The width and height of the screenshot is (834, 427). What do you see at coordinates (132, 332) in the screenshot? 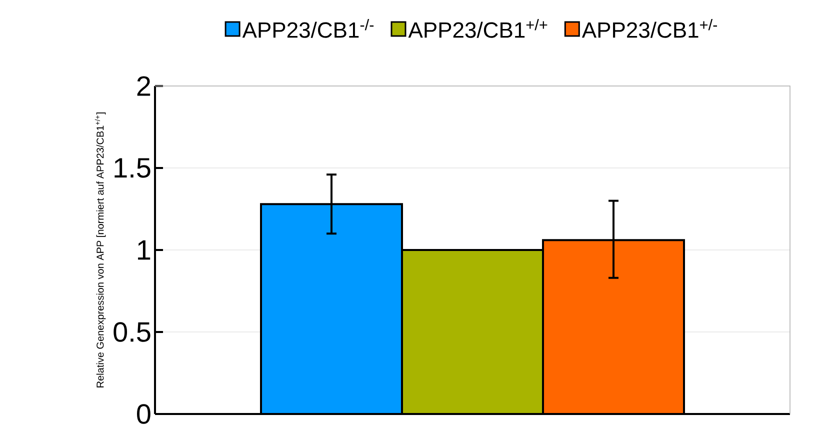
I see `y-tick-label: 0.5` at bounding box center [132, 332].